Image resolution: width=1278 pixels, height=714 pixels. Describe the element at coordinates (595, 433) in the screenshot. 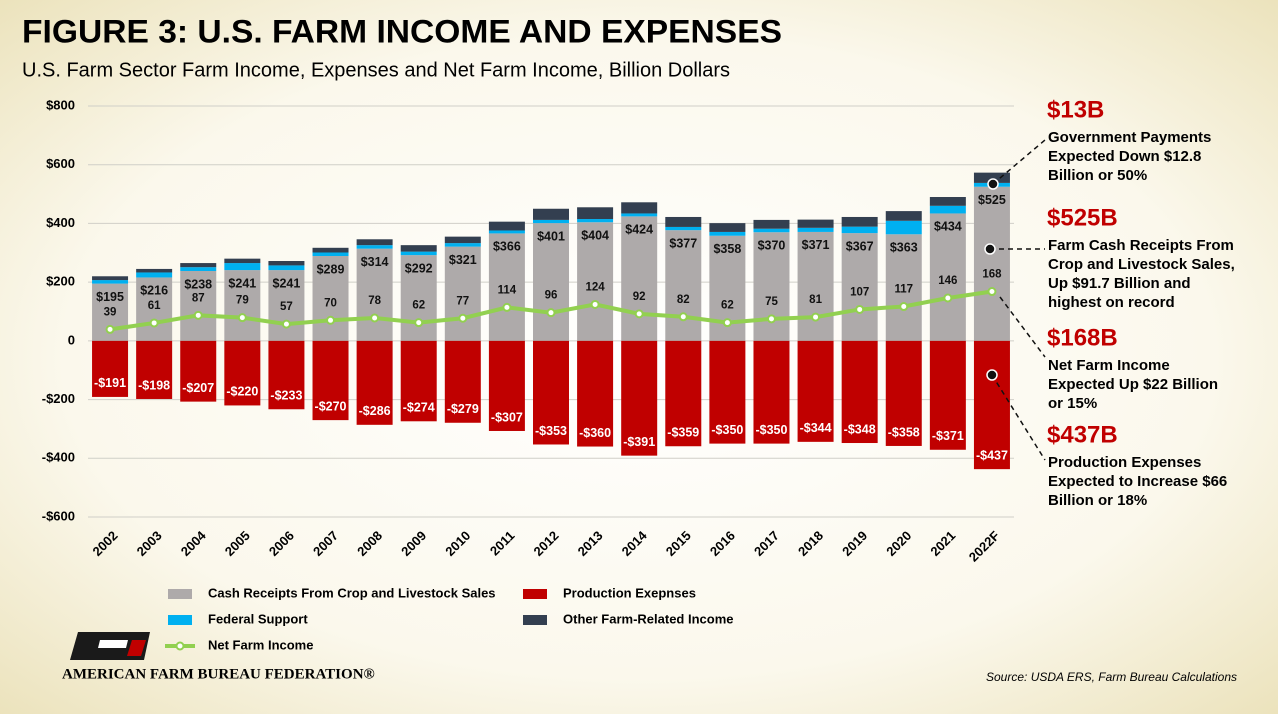

I see `value-label: -$360` at that location.